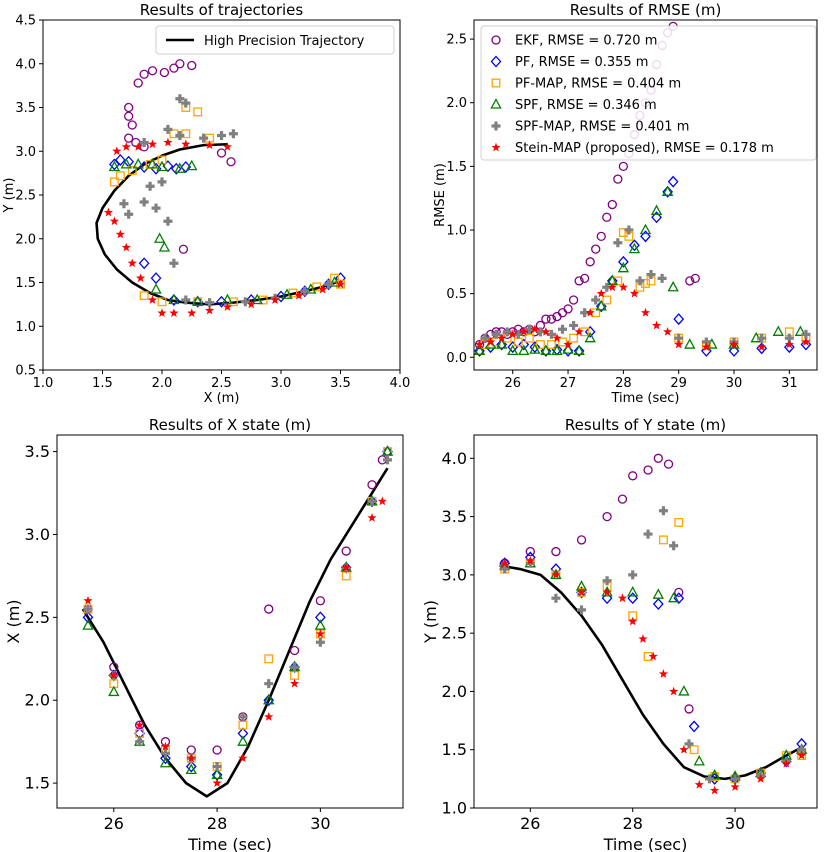 The width and height of the screenshot is (830, 852). What do you see at coordinates (430, 622) in the screenshot?
I see `y-axis-label: Y (m)` at bounding box center [430, 622].